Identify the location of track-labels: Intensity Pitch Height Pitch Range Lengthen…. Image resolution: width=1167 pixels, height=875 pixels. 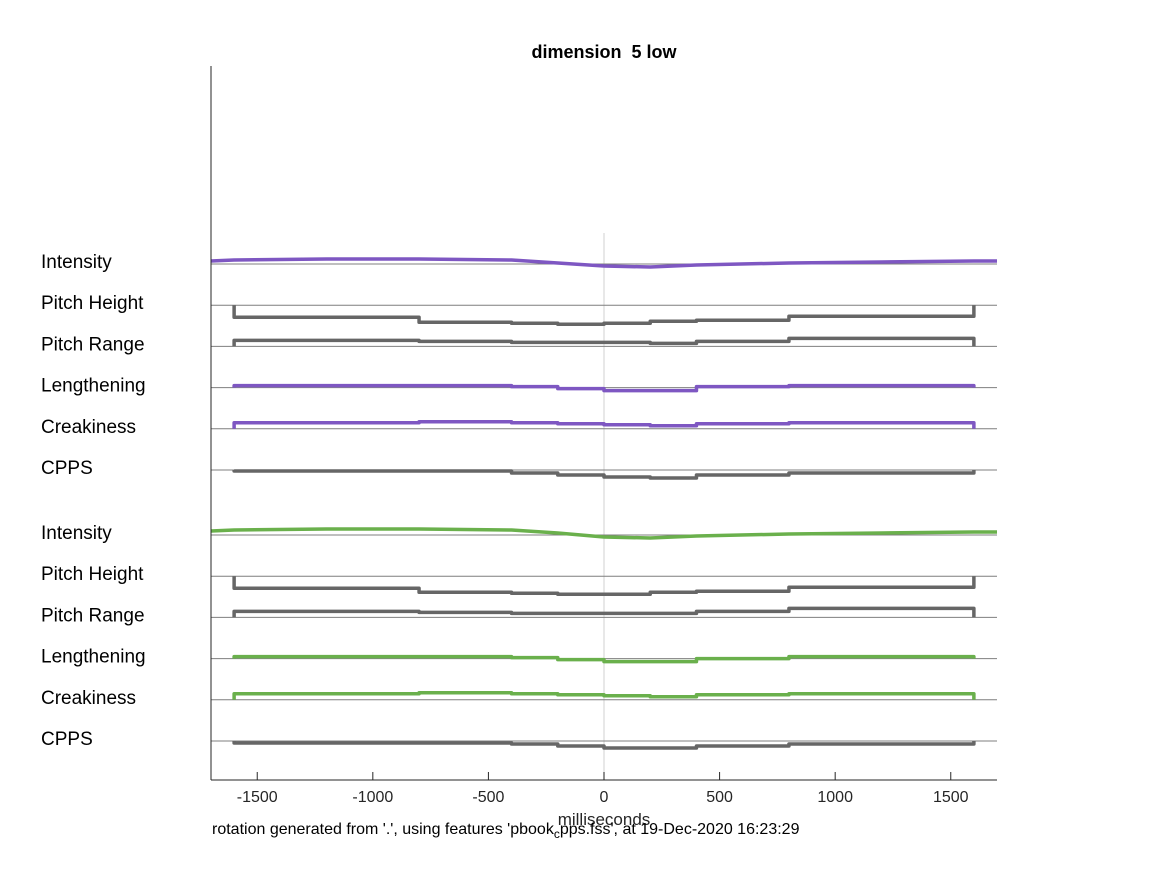
(93, 501).